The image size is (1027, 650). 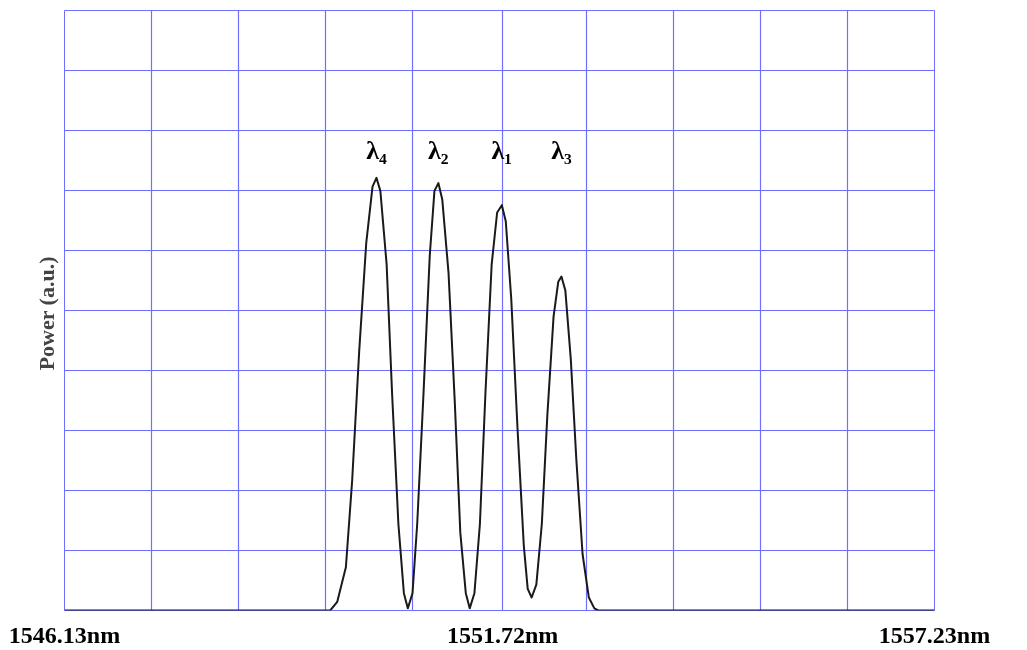 What do you see at coordinates (438, 150) in the screenshot?
I see `text: λ₂` at bounding box center [438, 150].